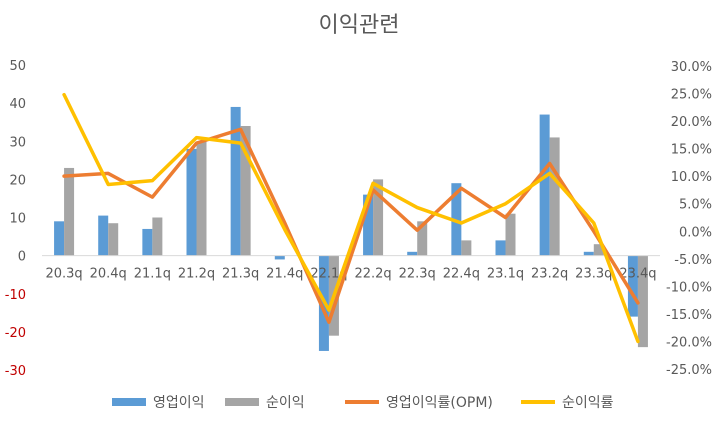  I want to click on legend-label: 순이익률, so click(588, 403).